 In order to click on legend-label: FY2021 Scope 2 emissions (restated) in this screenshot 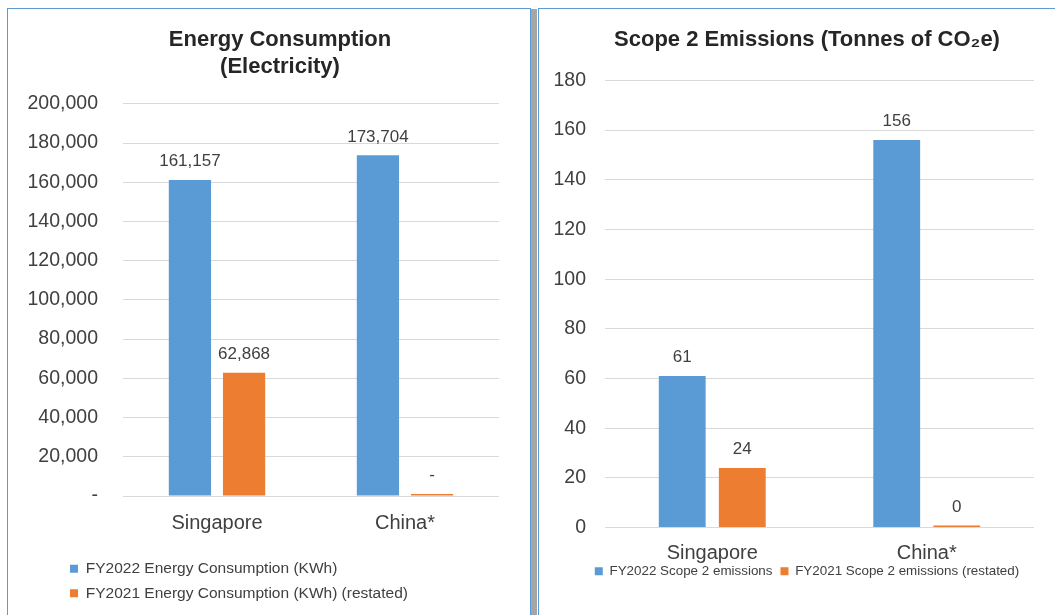, I will do `click(907, 570)`.